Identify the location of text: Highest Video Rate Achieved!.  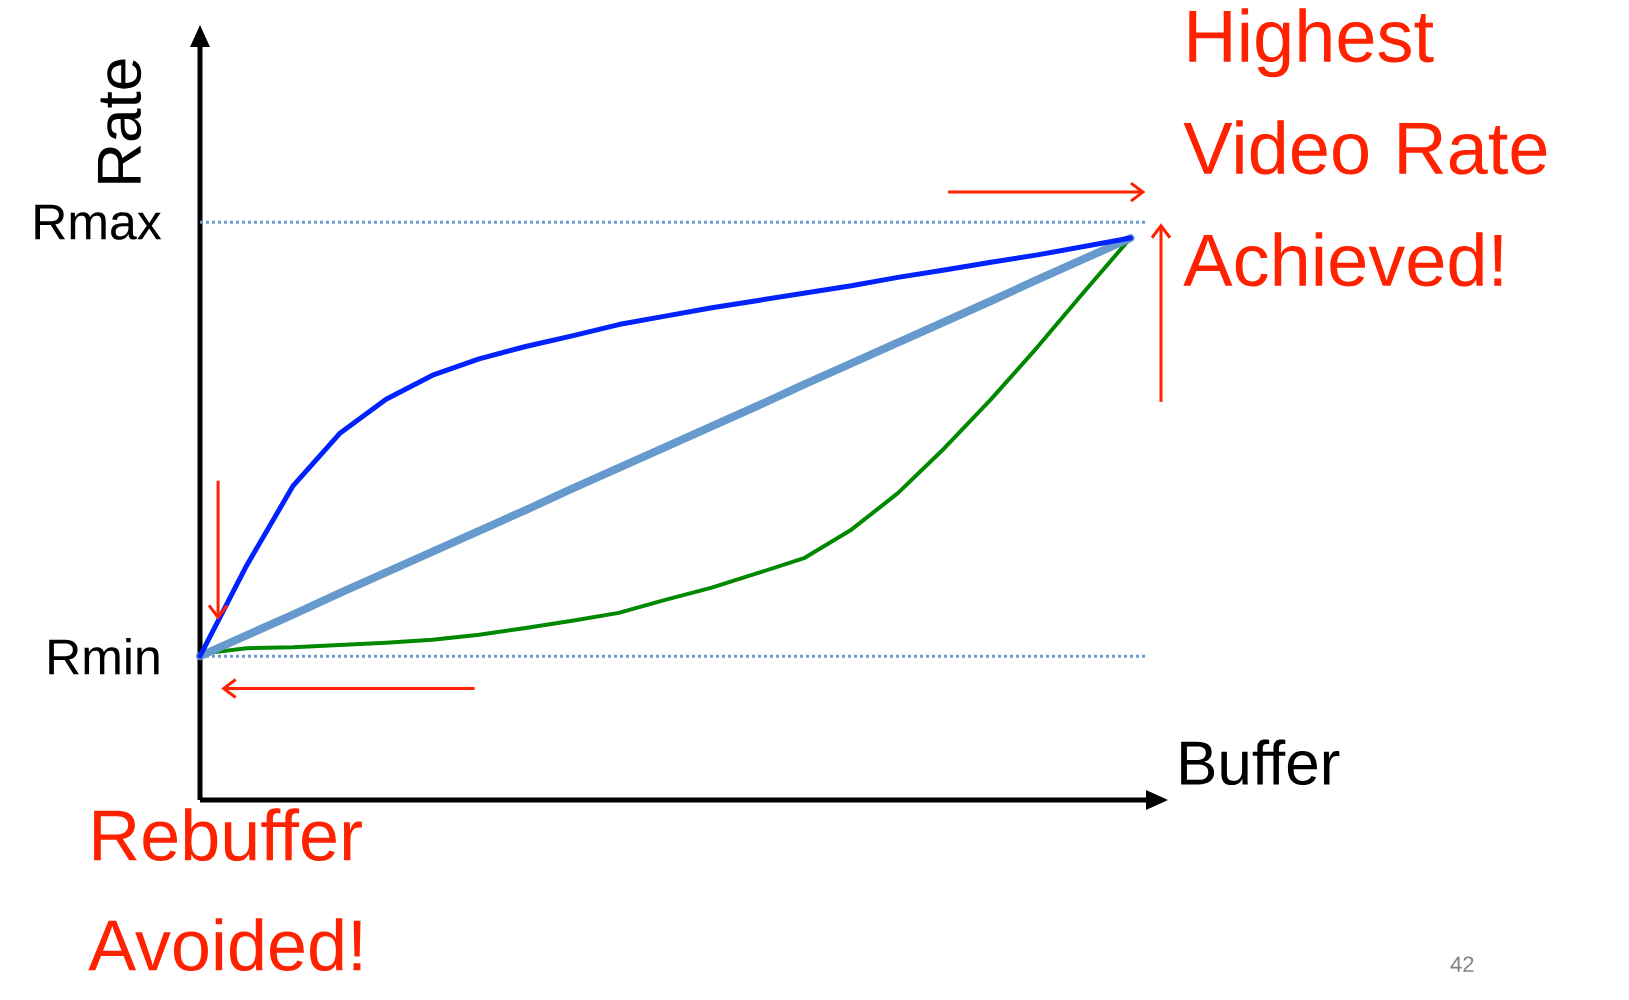
(1365, 147).